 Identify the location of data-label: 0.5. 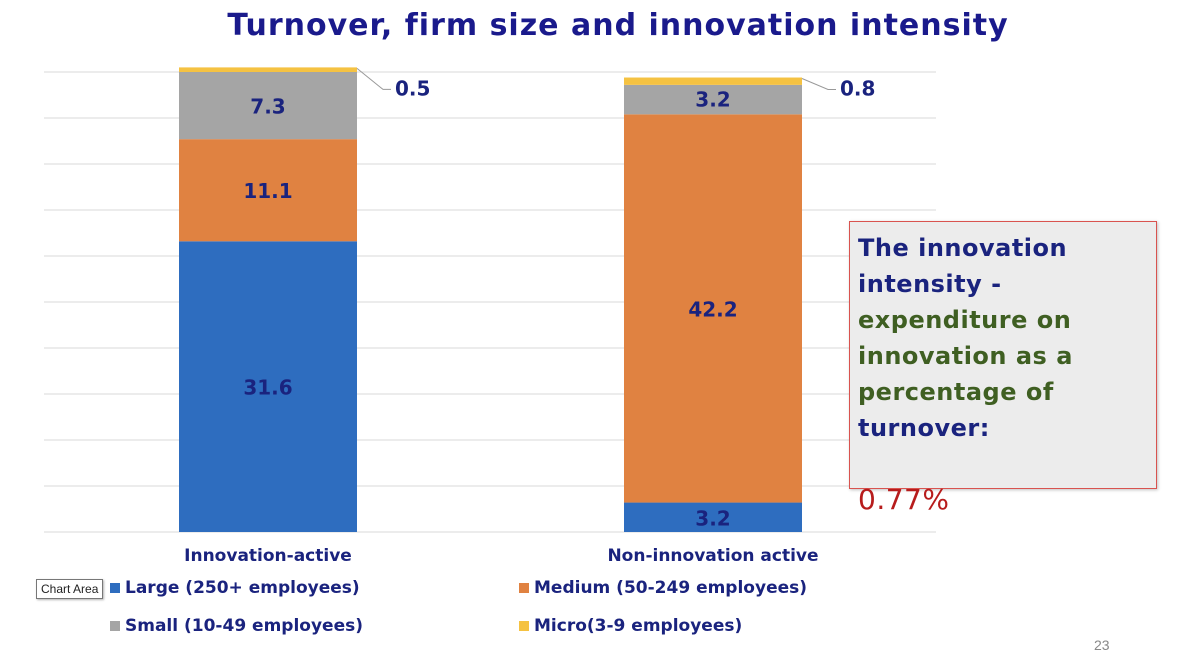
(412, 88).